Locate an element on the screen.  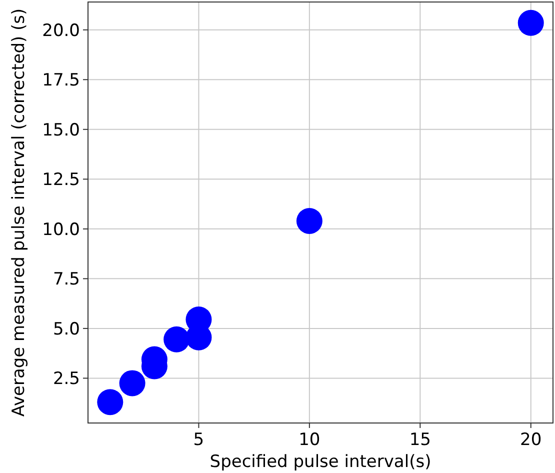
x-tick-label: 5 is located at coordinates (198, 440).